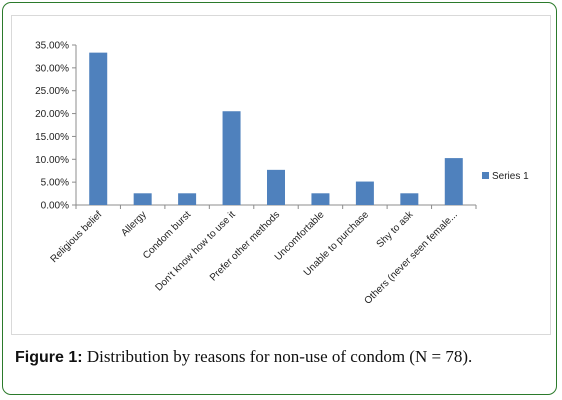  Describe the element at coordinates (52, 91) in the screenshot. I see `y-tick-label: 25.00%` at that location.